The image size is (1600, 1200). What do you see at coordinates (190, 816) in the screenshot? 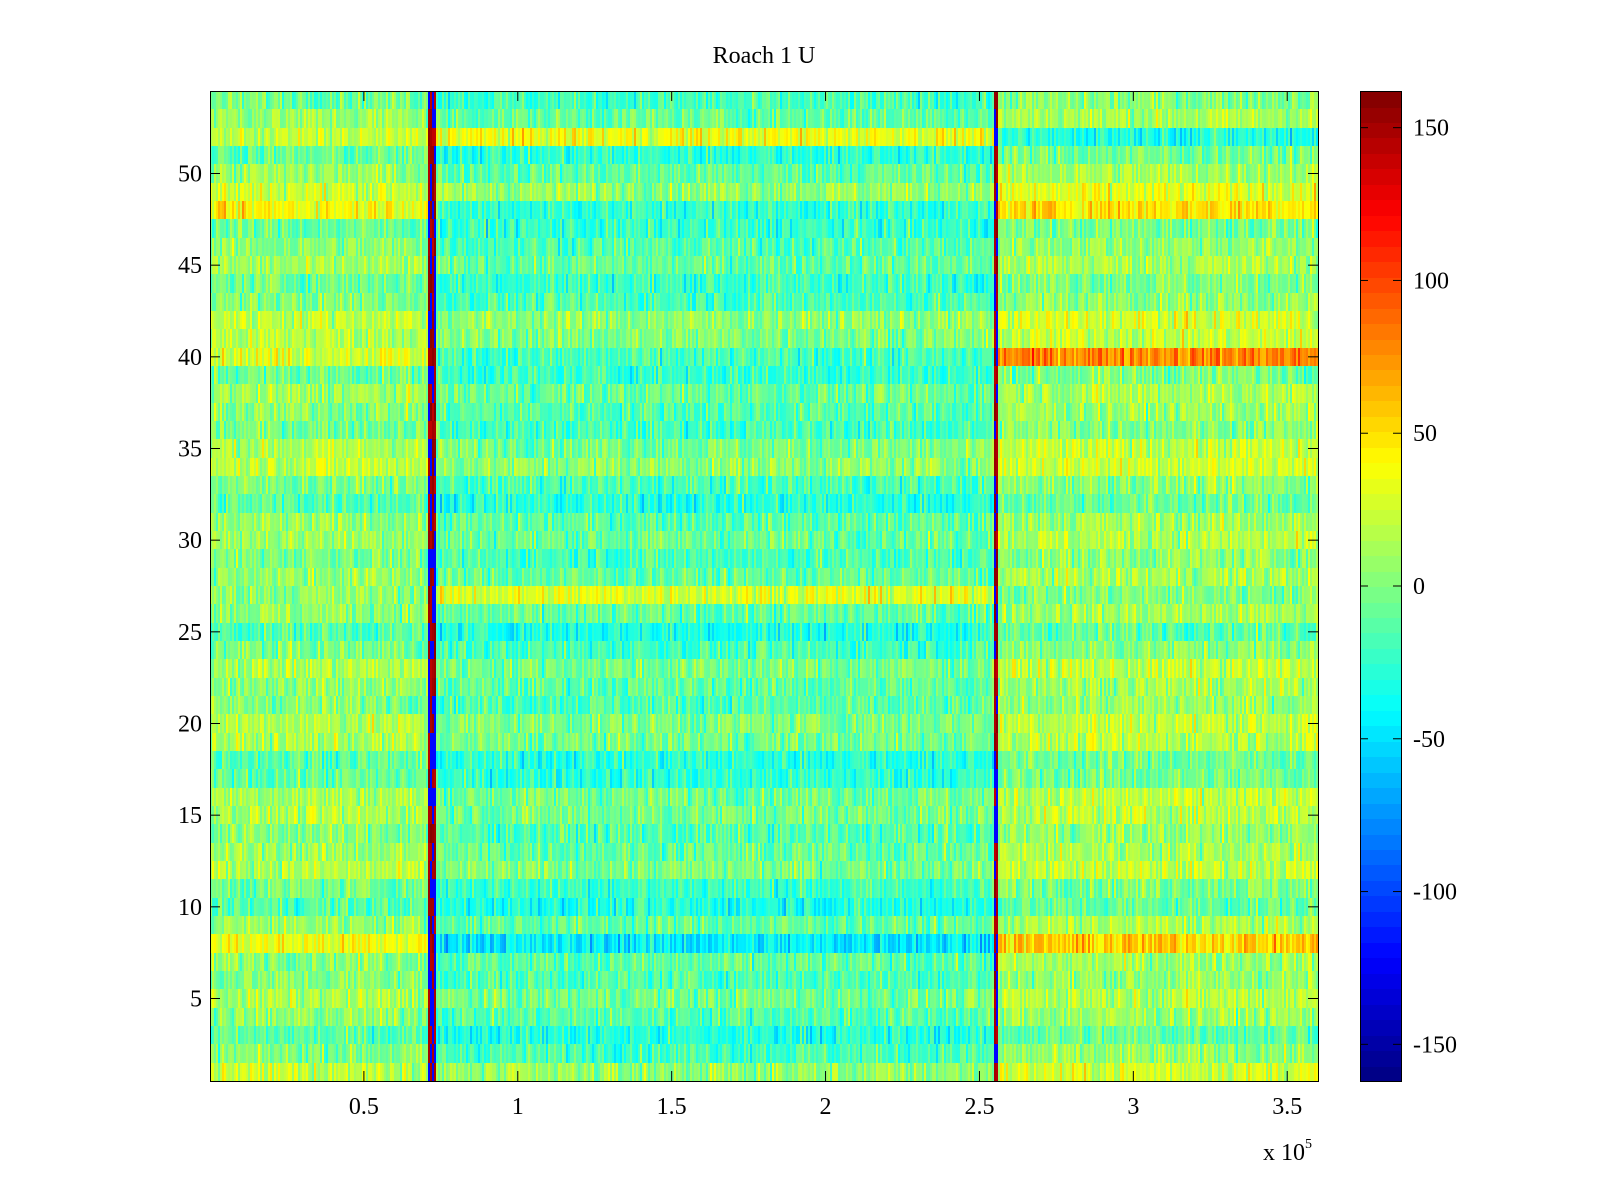
I see `y-tick-label: 15` at bounding box center [190, 816].